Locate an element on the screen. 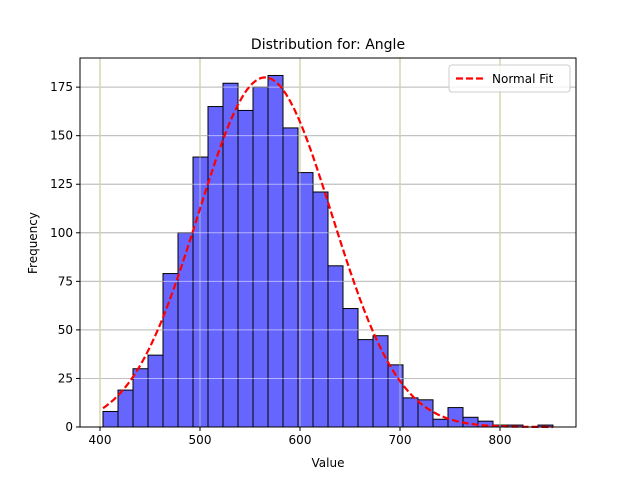 The image size is (640, 484). x-axis-label: Value is located at coordinates (328, 463).